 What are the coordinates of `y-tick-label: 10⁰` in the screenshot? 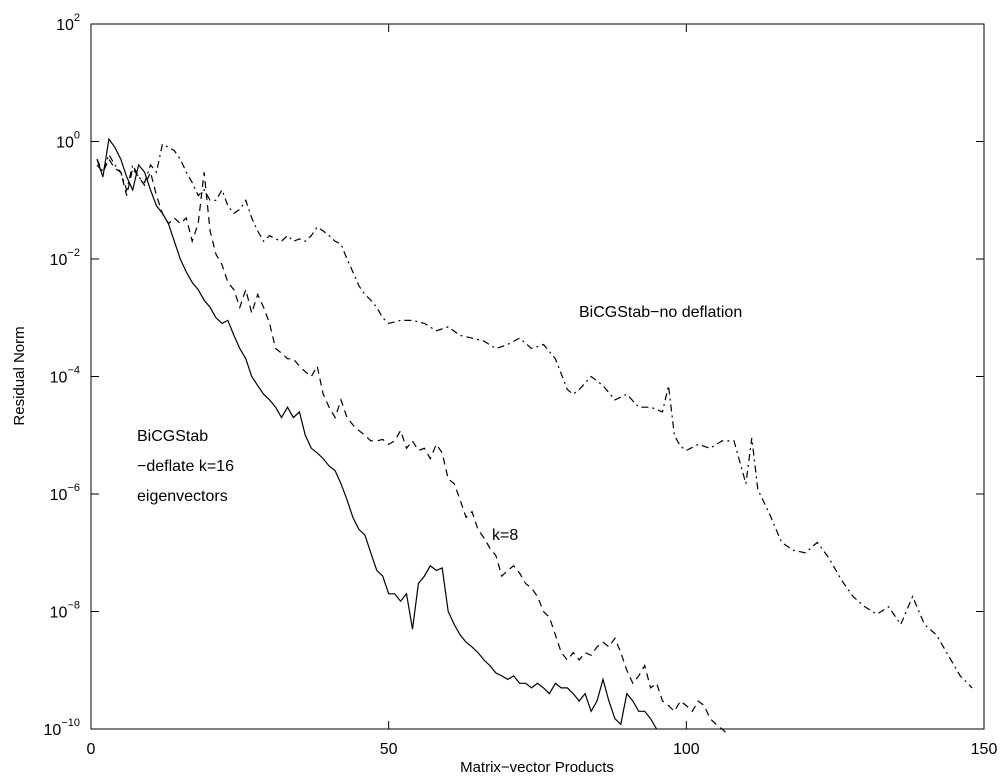 It's located at (68, 141).